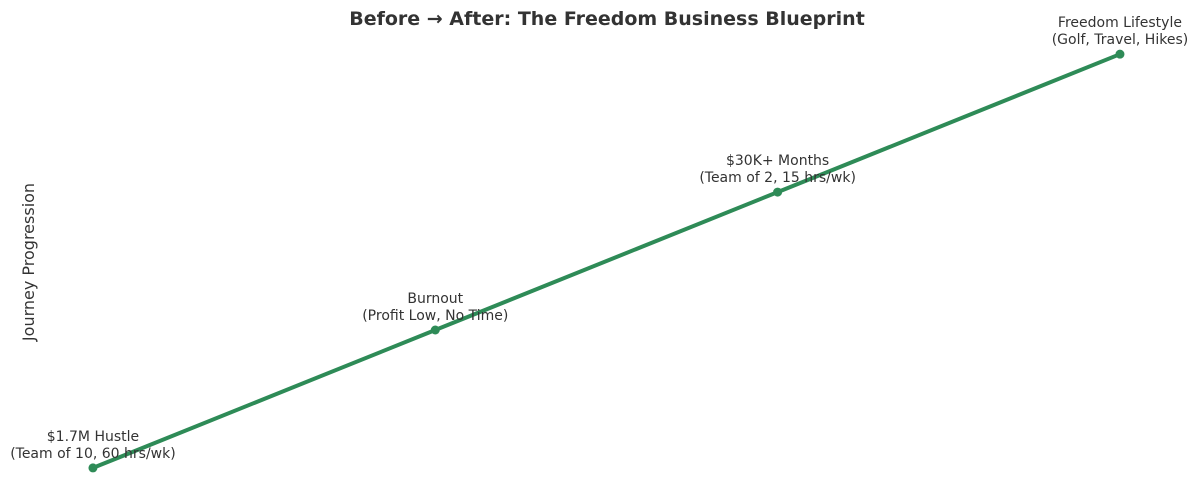 The height and width of the screenshot is (500, 1200). What do you see at coordinates (777, 178) in the screenshot?
I see `annotation: (Team of 2, 15 hrs/wk)` at bounding box center [777, 178].